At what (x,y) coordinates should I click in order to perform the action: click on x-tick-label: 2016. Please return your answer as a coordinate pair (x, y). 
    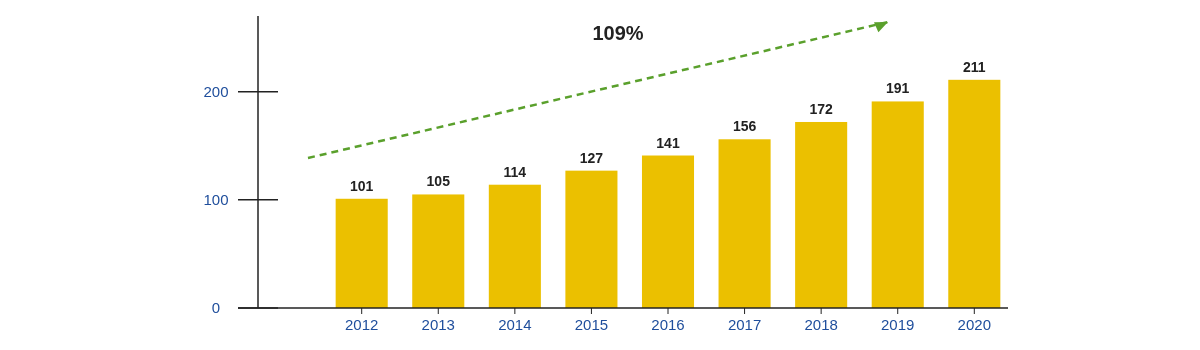
    Looking at the image, I should click on (668, 324).